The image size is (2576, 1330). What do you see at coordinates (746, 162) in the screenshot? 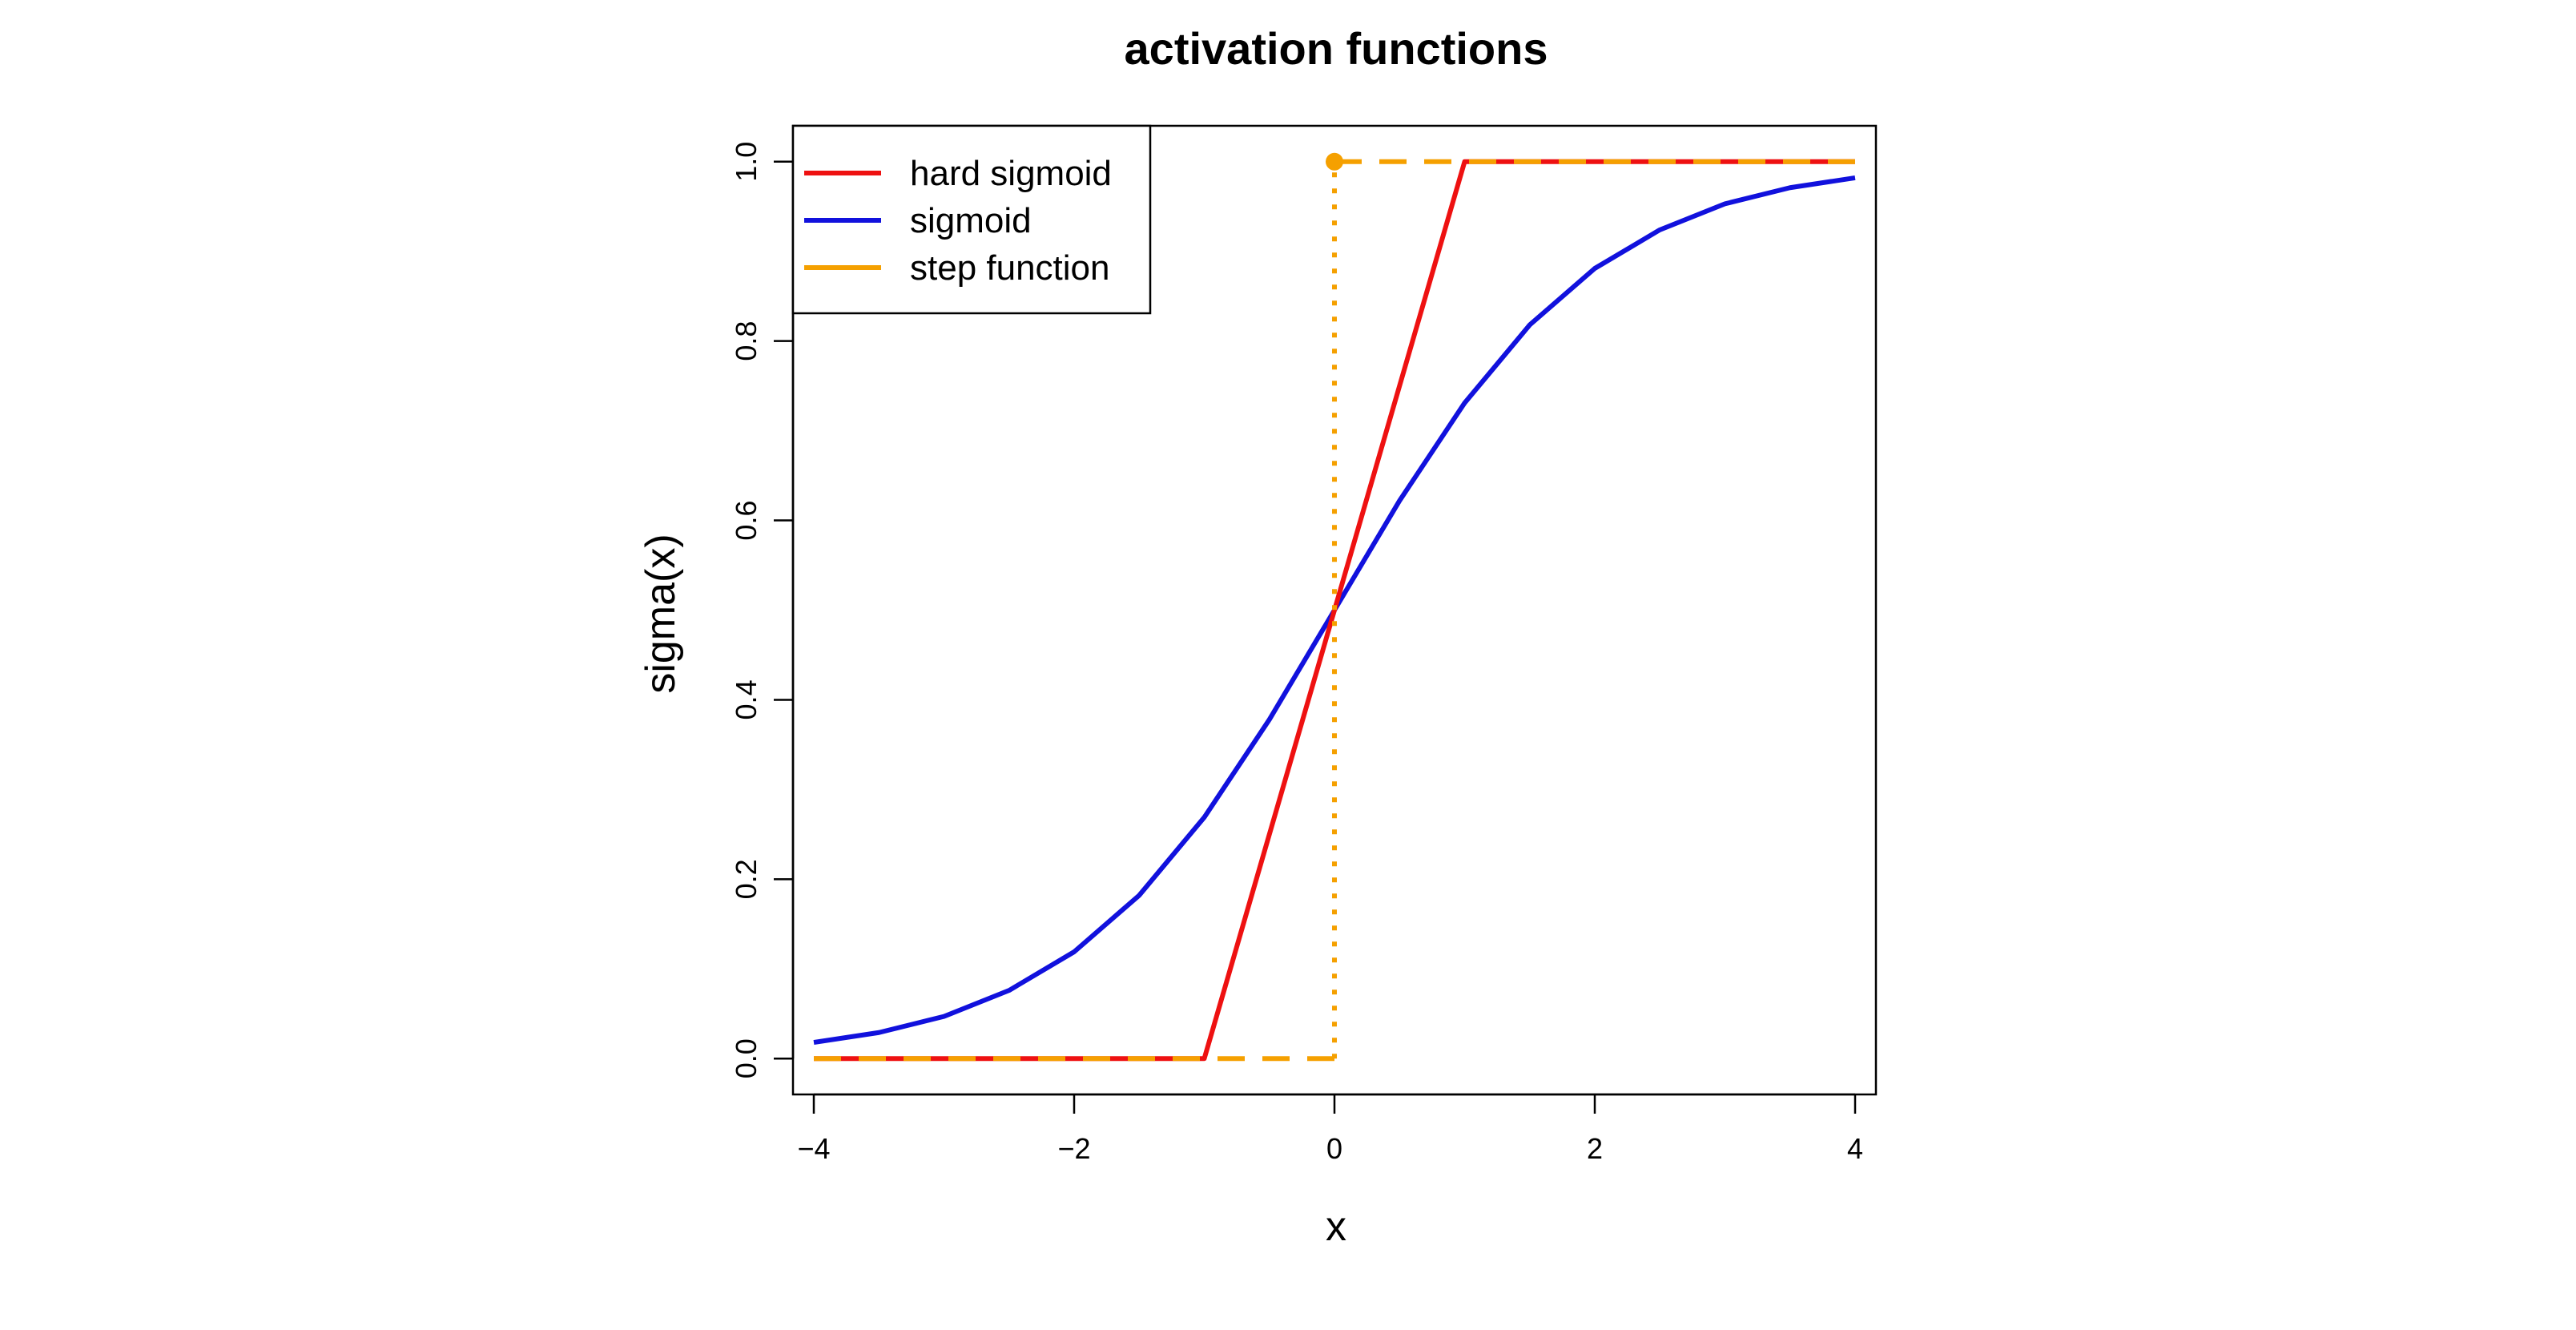
I see `y-tick-label: 1.0` at bounding box center [746, 162].